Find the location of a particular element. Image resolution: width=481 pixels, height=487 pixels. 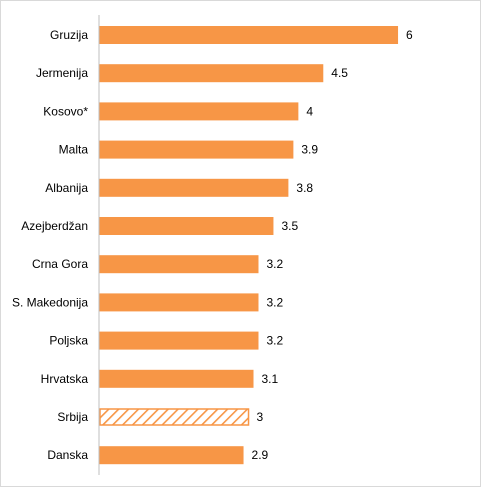

category-label: Malta is located at coordinates (74, 150).